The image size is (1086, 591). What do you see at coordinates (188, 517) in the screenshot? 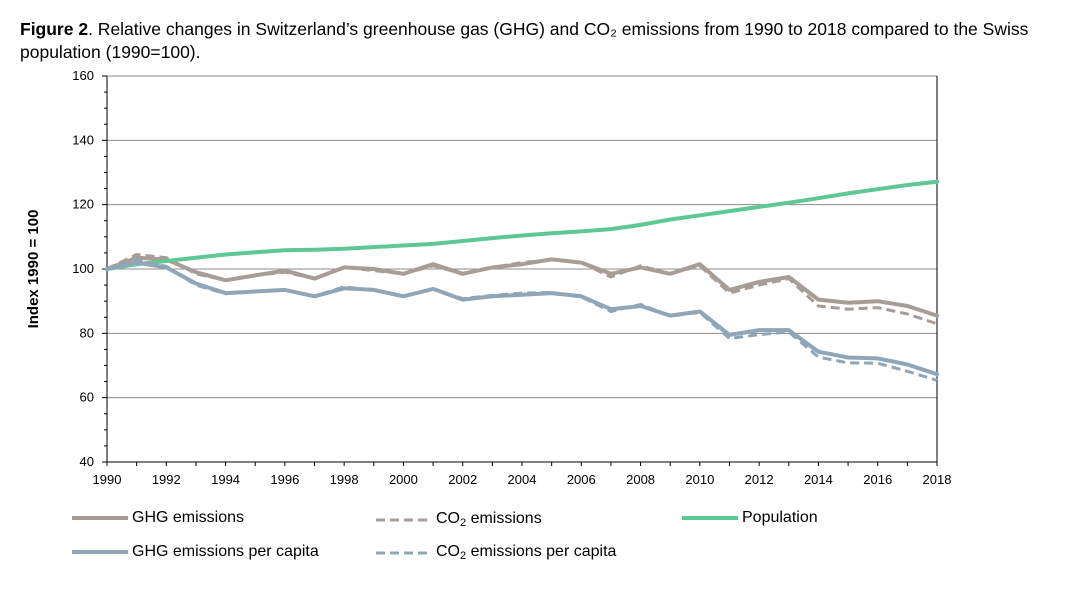
I see `legend-label-ghg: GHG emissions` at bounding box center [188, 517].